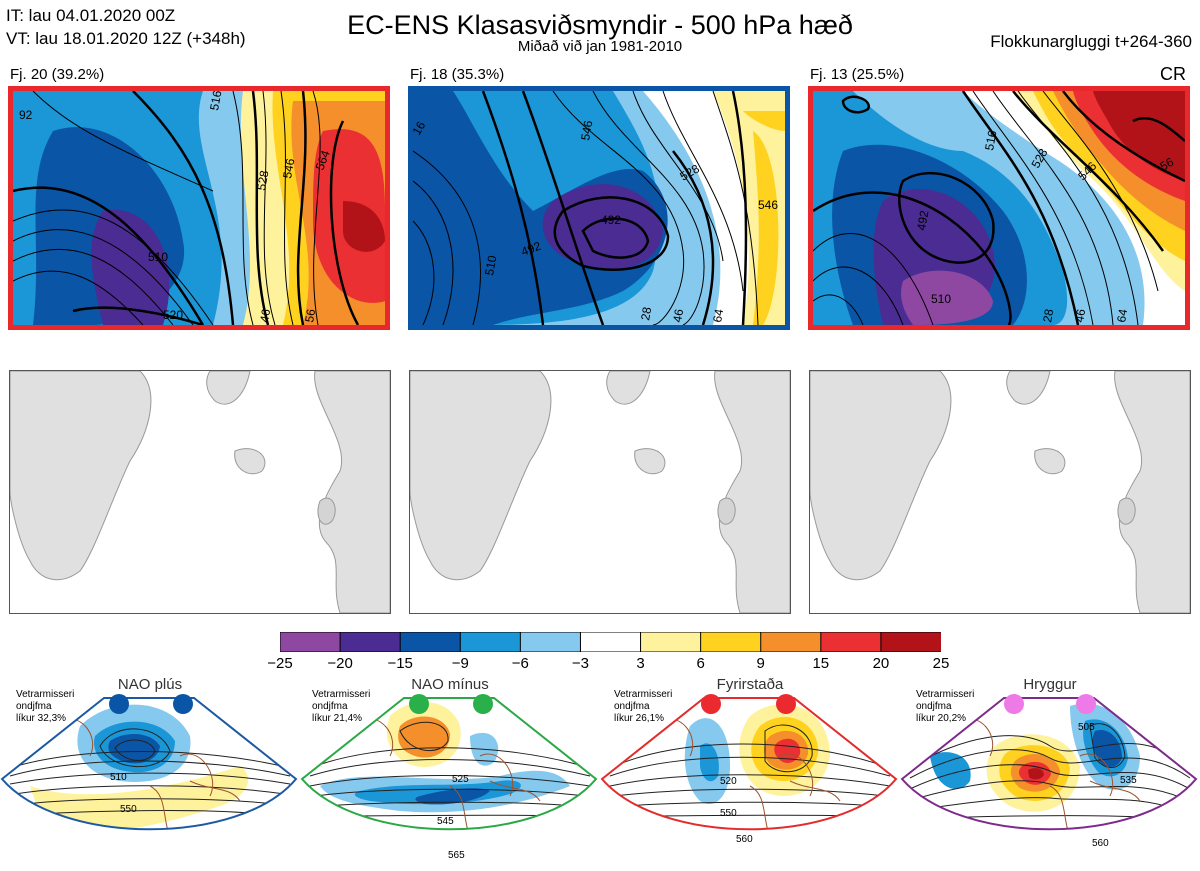 The height and width of the screenshot is (871, 1200). What do you see at coordinates (450, 684) in the screenshot?
I see `regime-2-title: NAO mínus` at bounding box center [450, 684].